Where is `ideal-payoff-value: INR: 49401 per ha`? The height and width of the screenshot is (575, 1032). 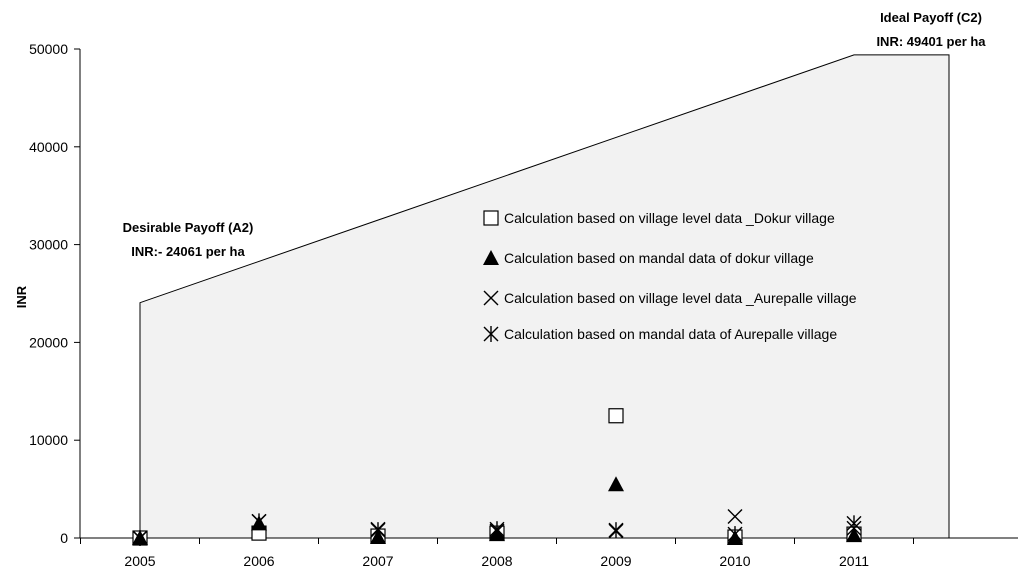 ideal-payoff-value: INR: 49401 per ha is located at coordinates (931, 41).